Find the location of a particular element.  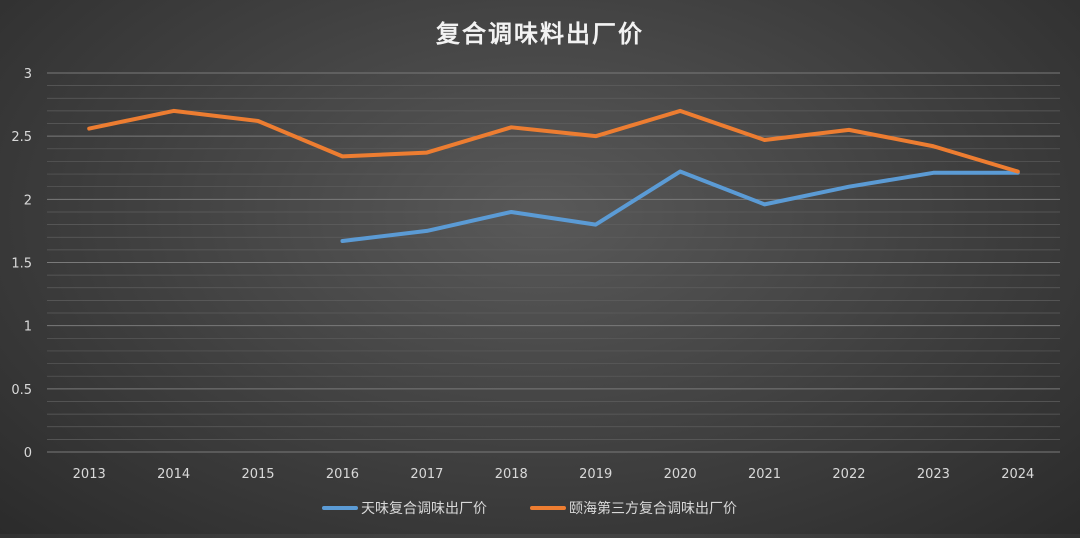

y-tick-label: 1 is located at coordinates (28, 327).